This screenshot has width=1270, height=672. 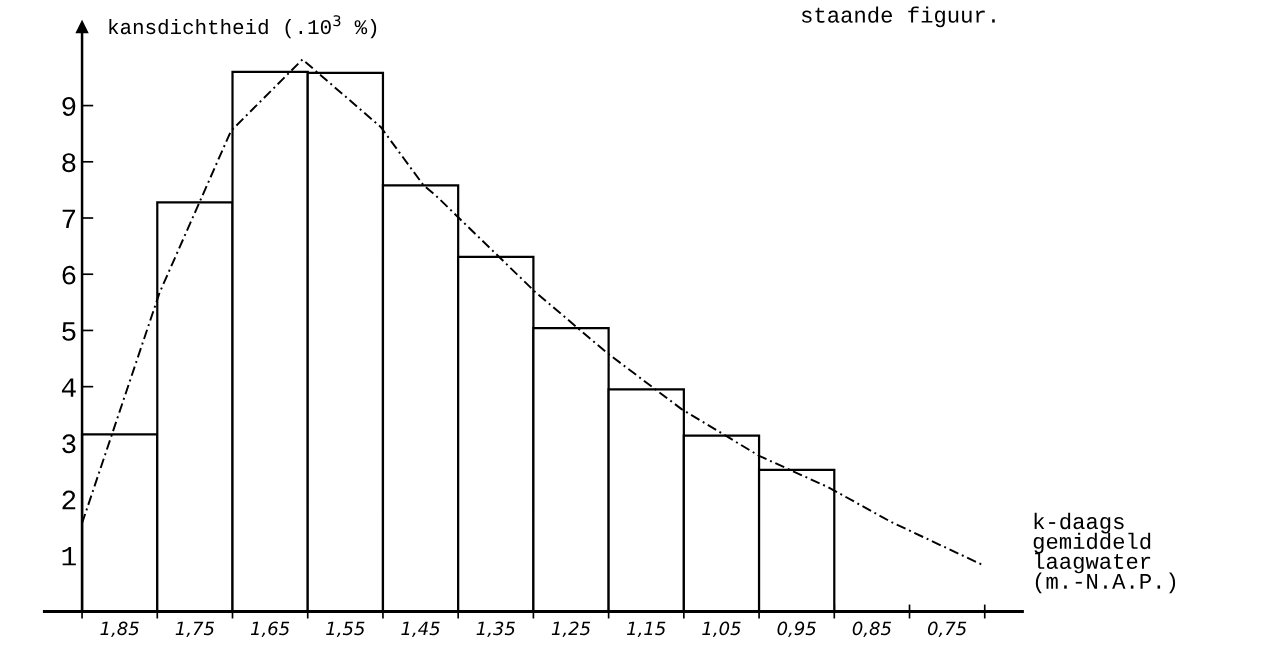 I want to click on x-tick-label: 1,25, so click(x=571, y=629).